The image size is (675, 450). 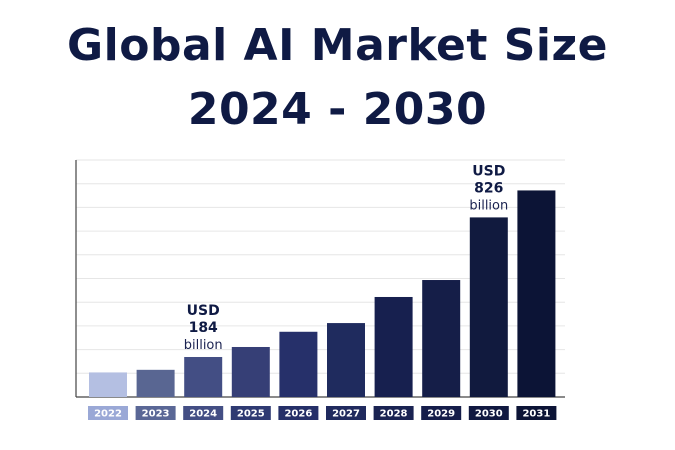 I want to click on tick-label-2027: 2027, so click(x=346, y=414).